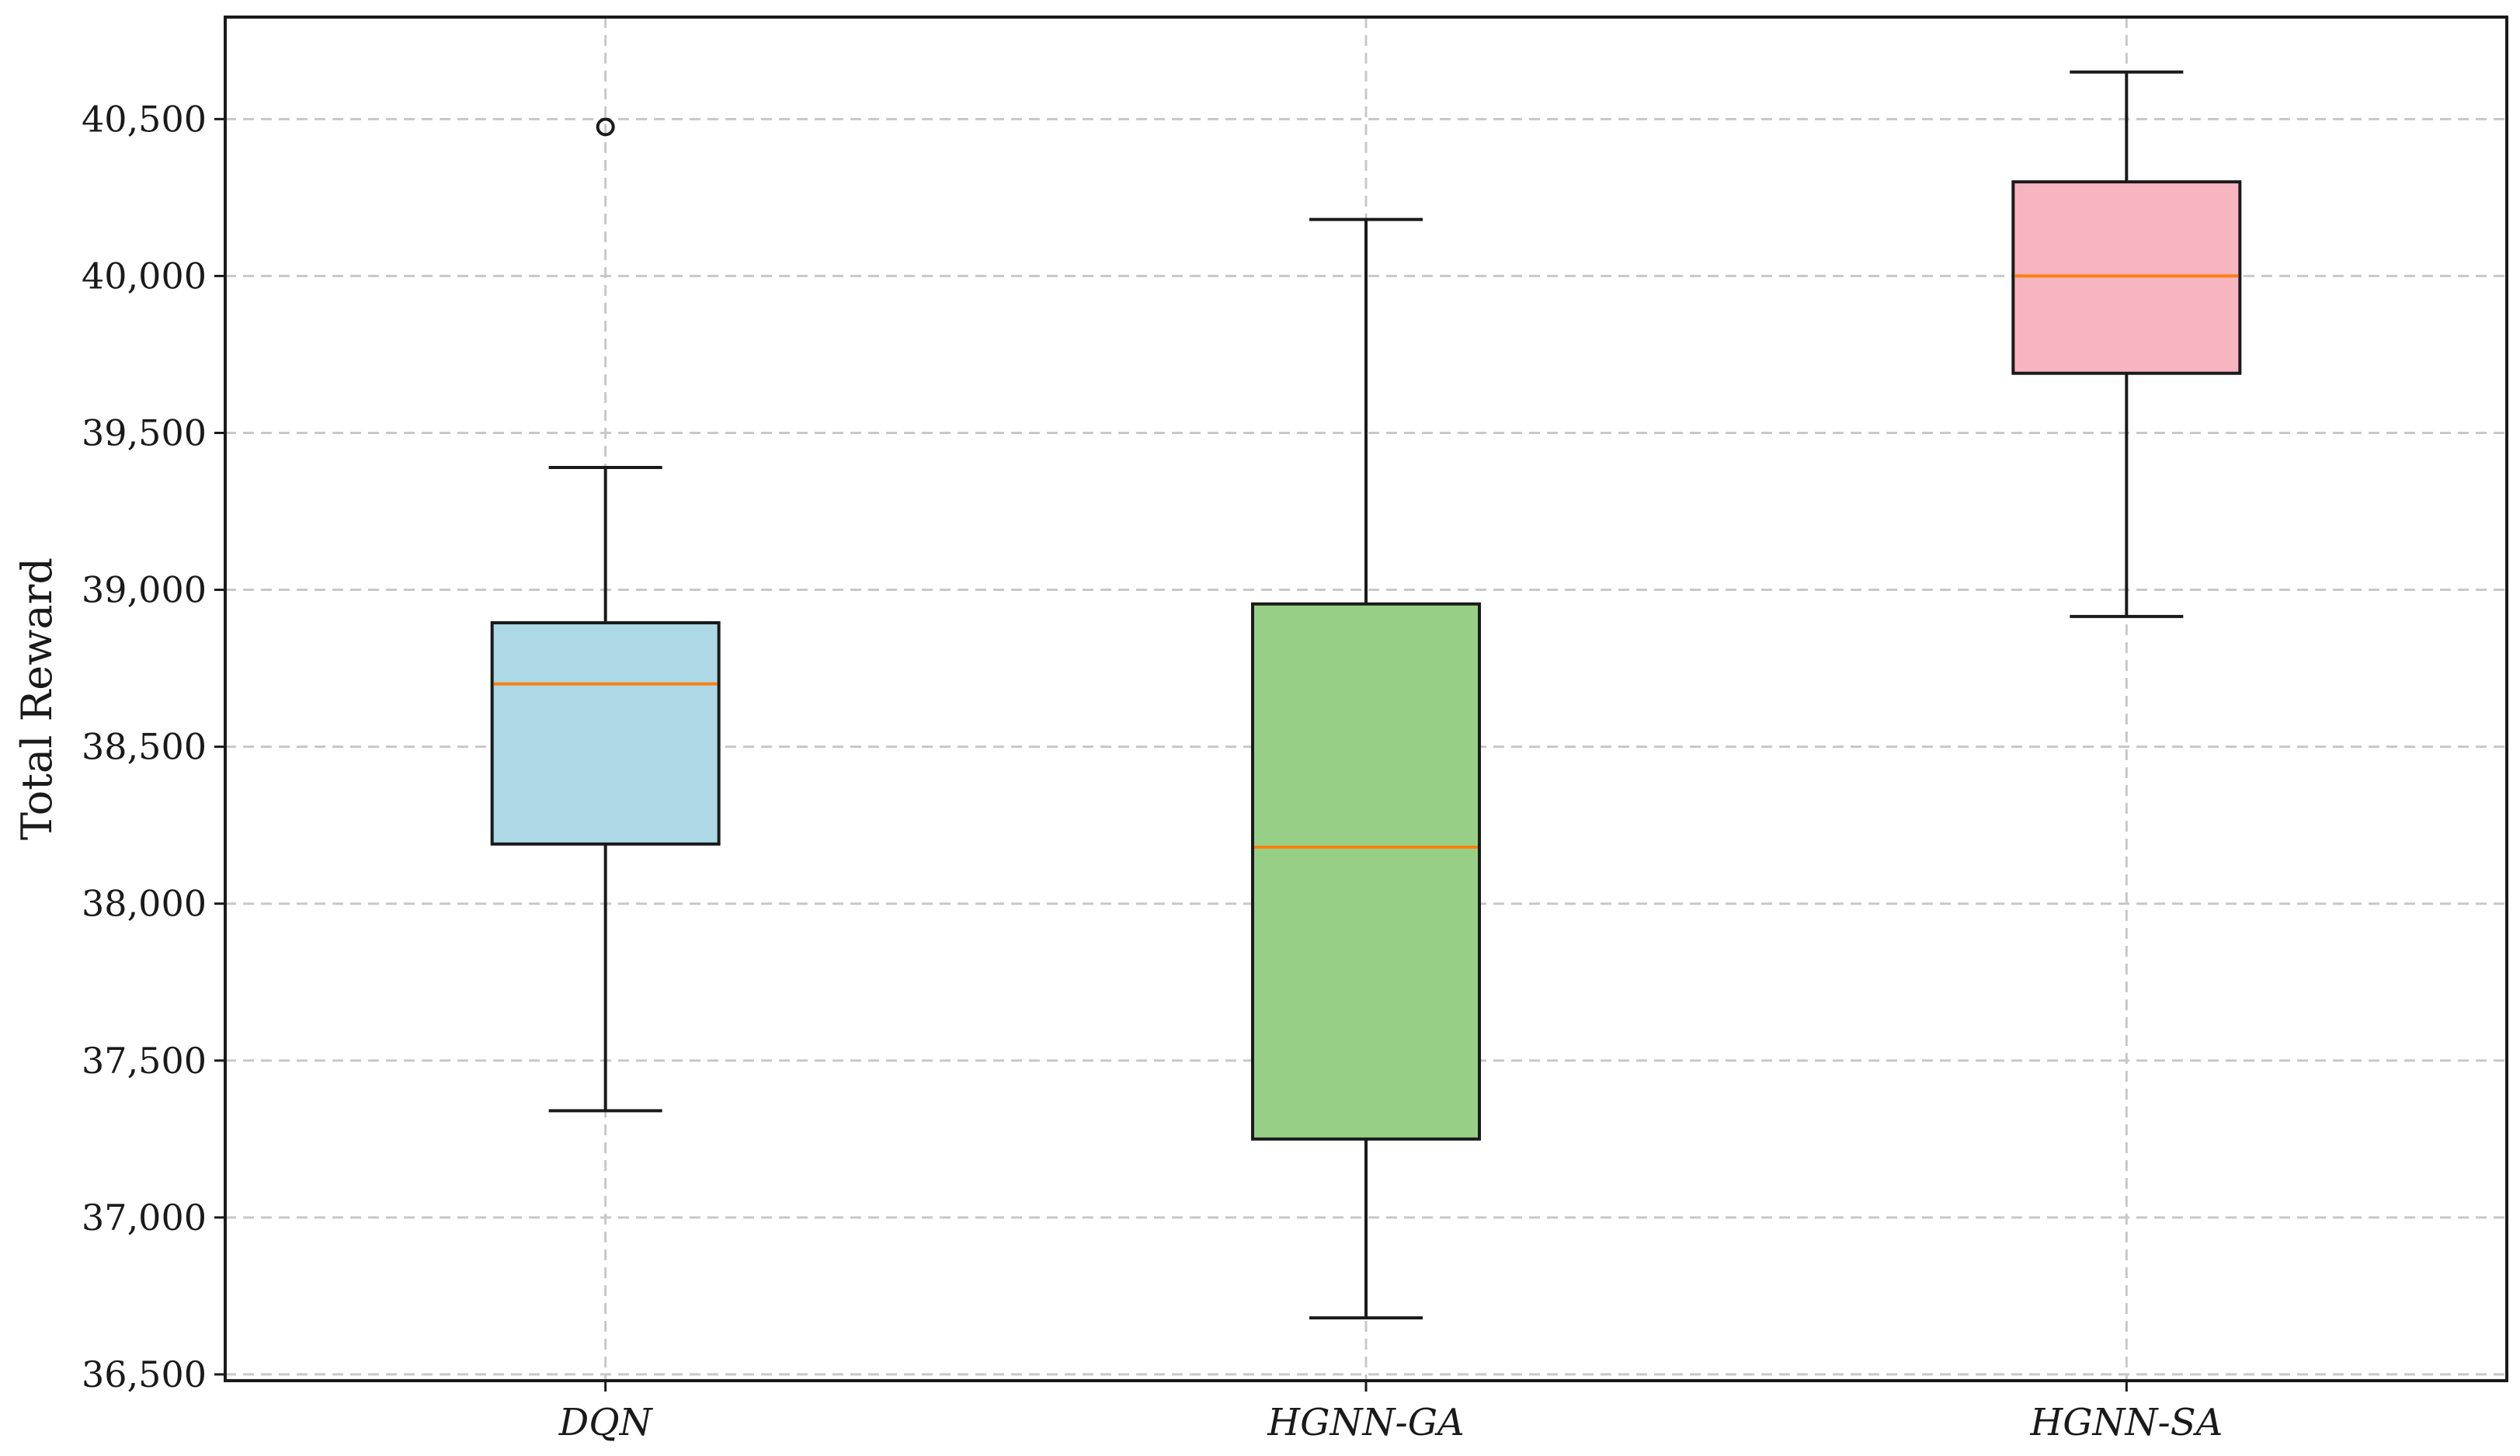 The height and width of the screenshot is (1456, 2520). What do you see at coordinates (144, 904) in the screenshot?
I see `y-tick-label: 38,000` at bounding box center [144, 904].